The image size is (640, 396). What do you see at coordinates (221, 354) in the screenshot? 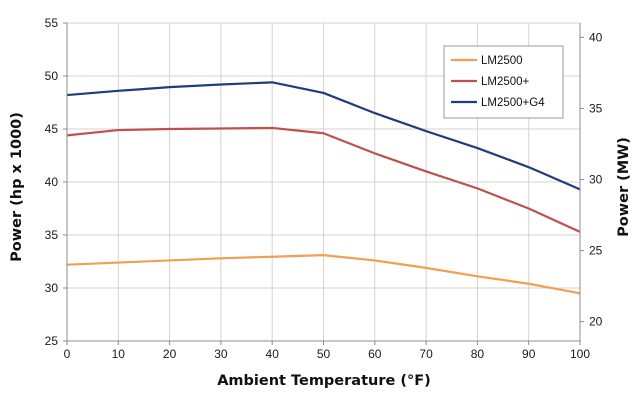
I see `x-tick-label: 30` at bounding box center [221, 354].